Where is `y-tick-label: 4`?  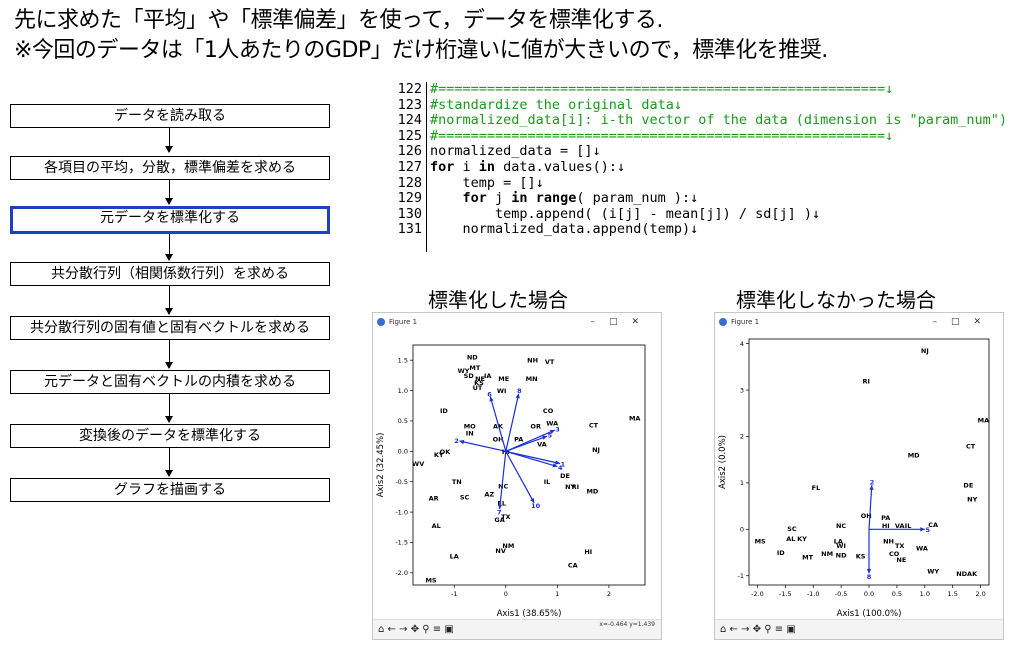
y-tick-label: 4 is located at coordinates (742, 344).